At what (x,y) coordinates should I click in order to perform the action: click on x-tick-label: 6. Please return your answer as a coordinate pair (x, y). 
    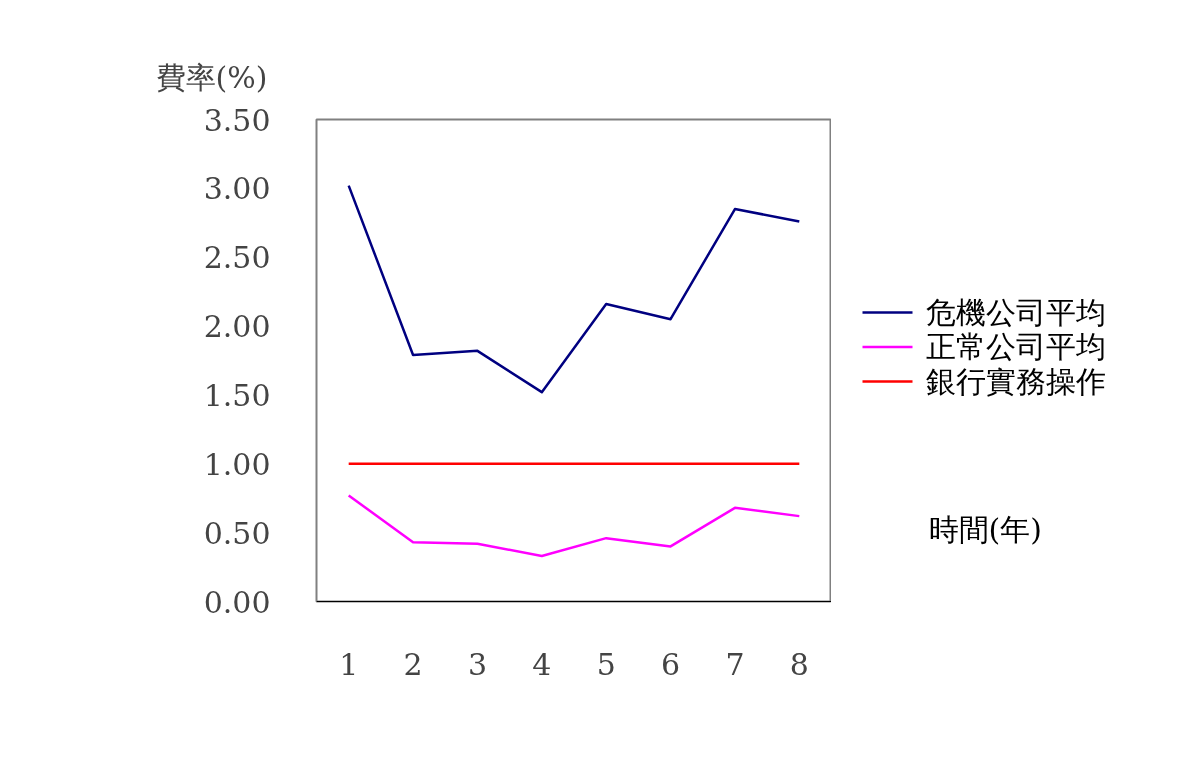
    Looking at the image, I should click on (671, 664).